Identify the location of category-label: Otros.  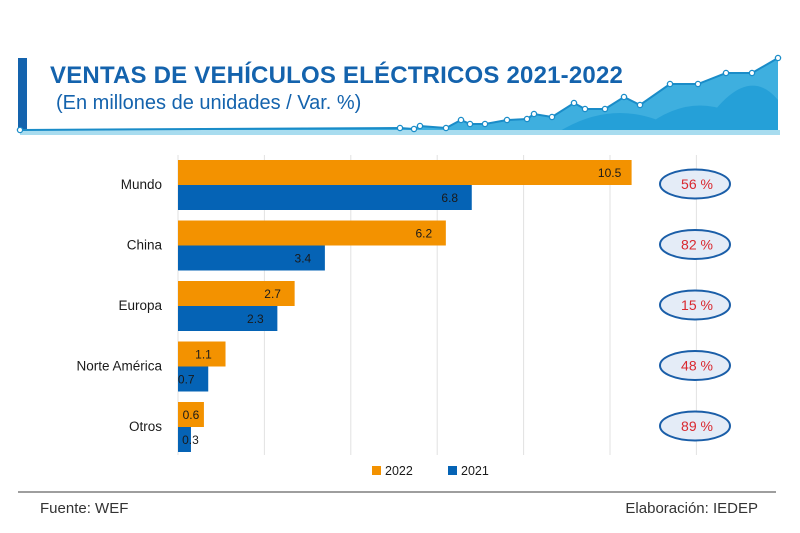
(145, 426).